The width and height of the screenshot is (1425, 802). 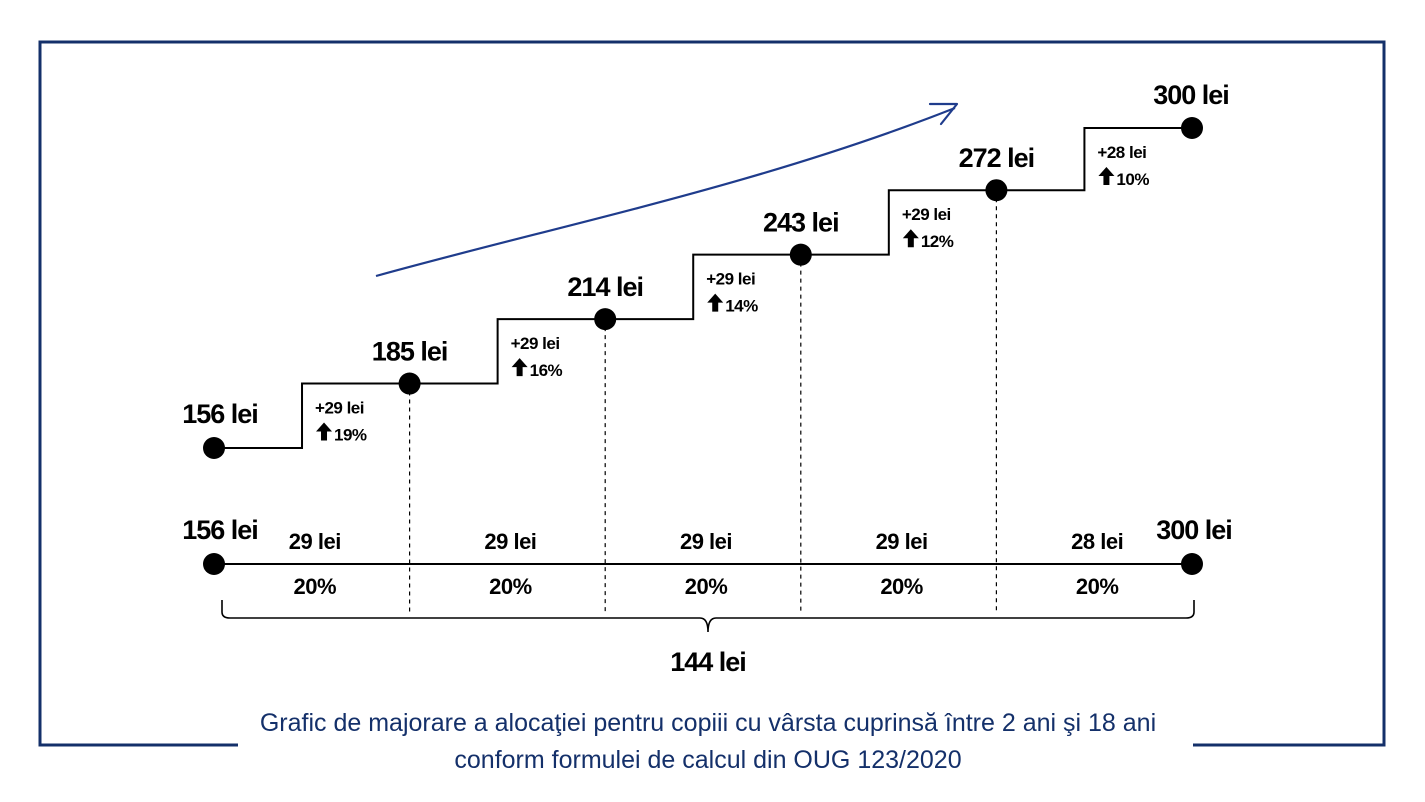 What do you see at coordinates (1191, 95) in the screenshot?
I see `step-value-label: 300 lei` at bounding box center [1191, 95].